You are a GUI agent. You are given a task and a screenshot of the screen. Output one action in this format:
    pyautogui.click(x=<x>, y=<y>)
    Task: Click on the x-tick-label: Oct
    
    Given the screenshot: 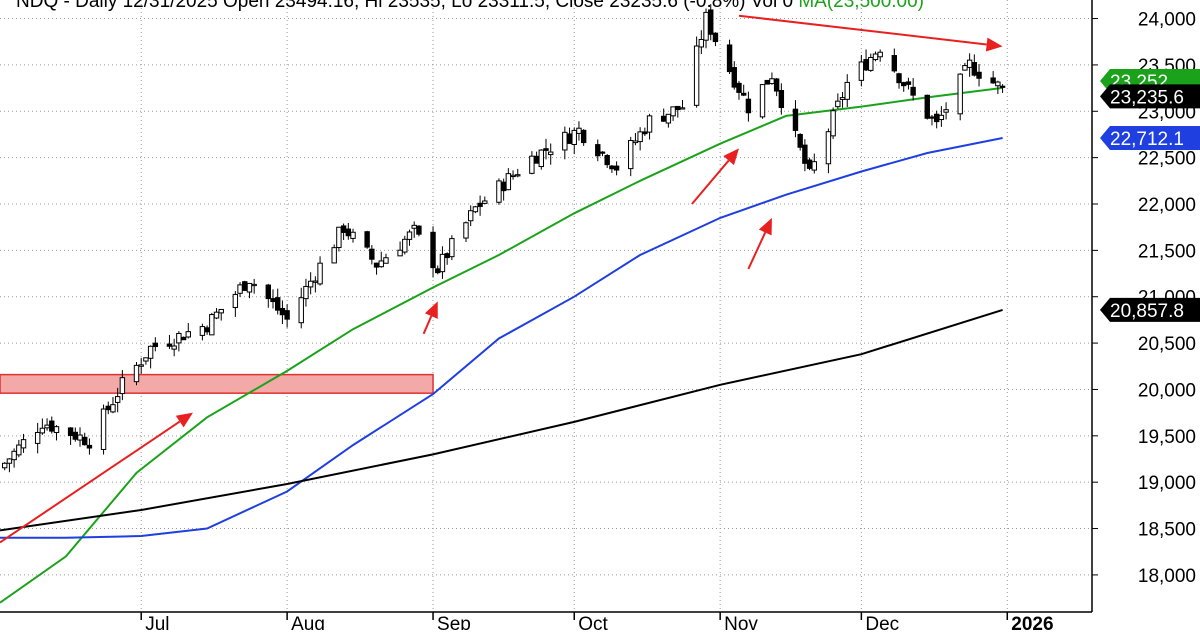 What is the action you would take?
    pyautogui.click(x=593, y=622)
    